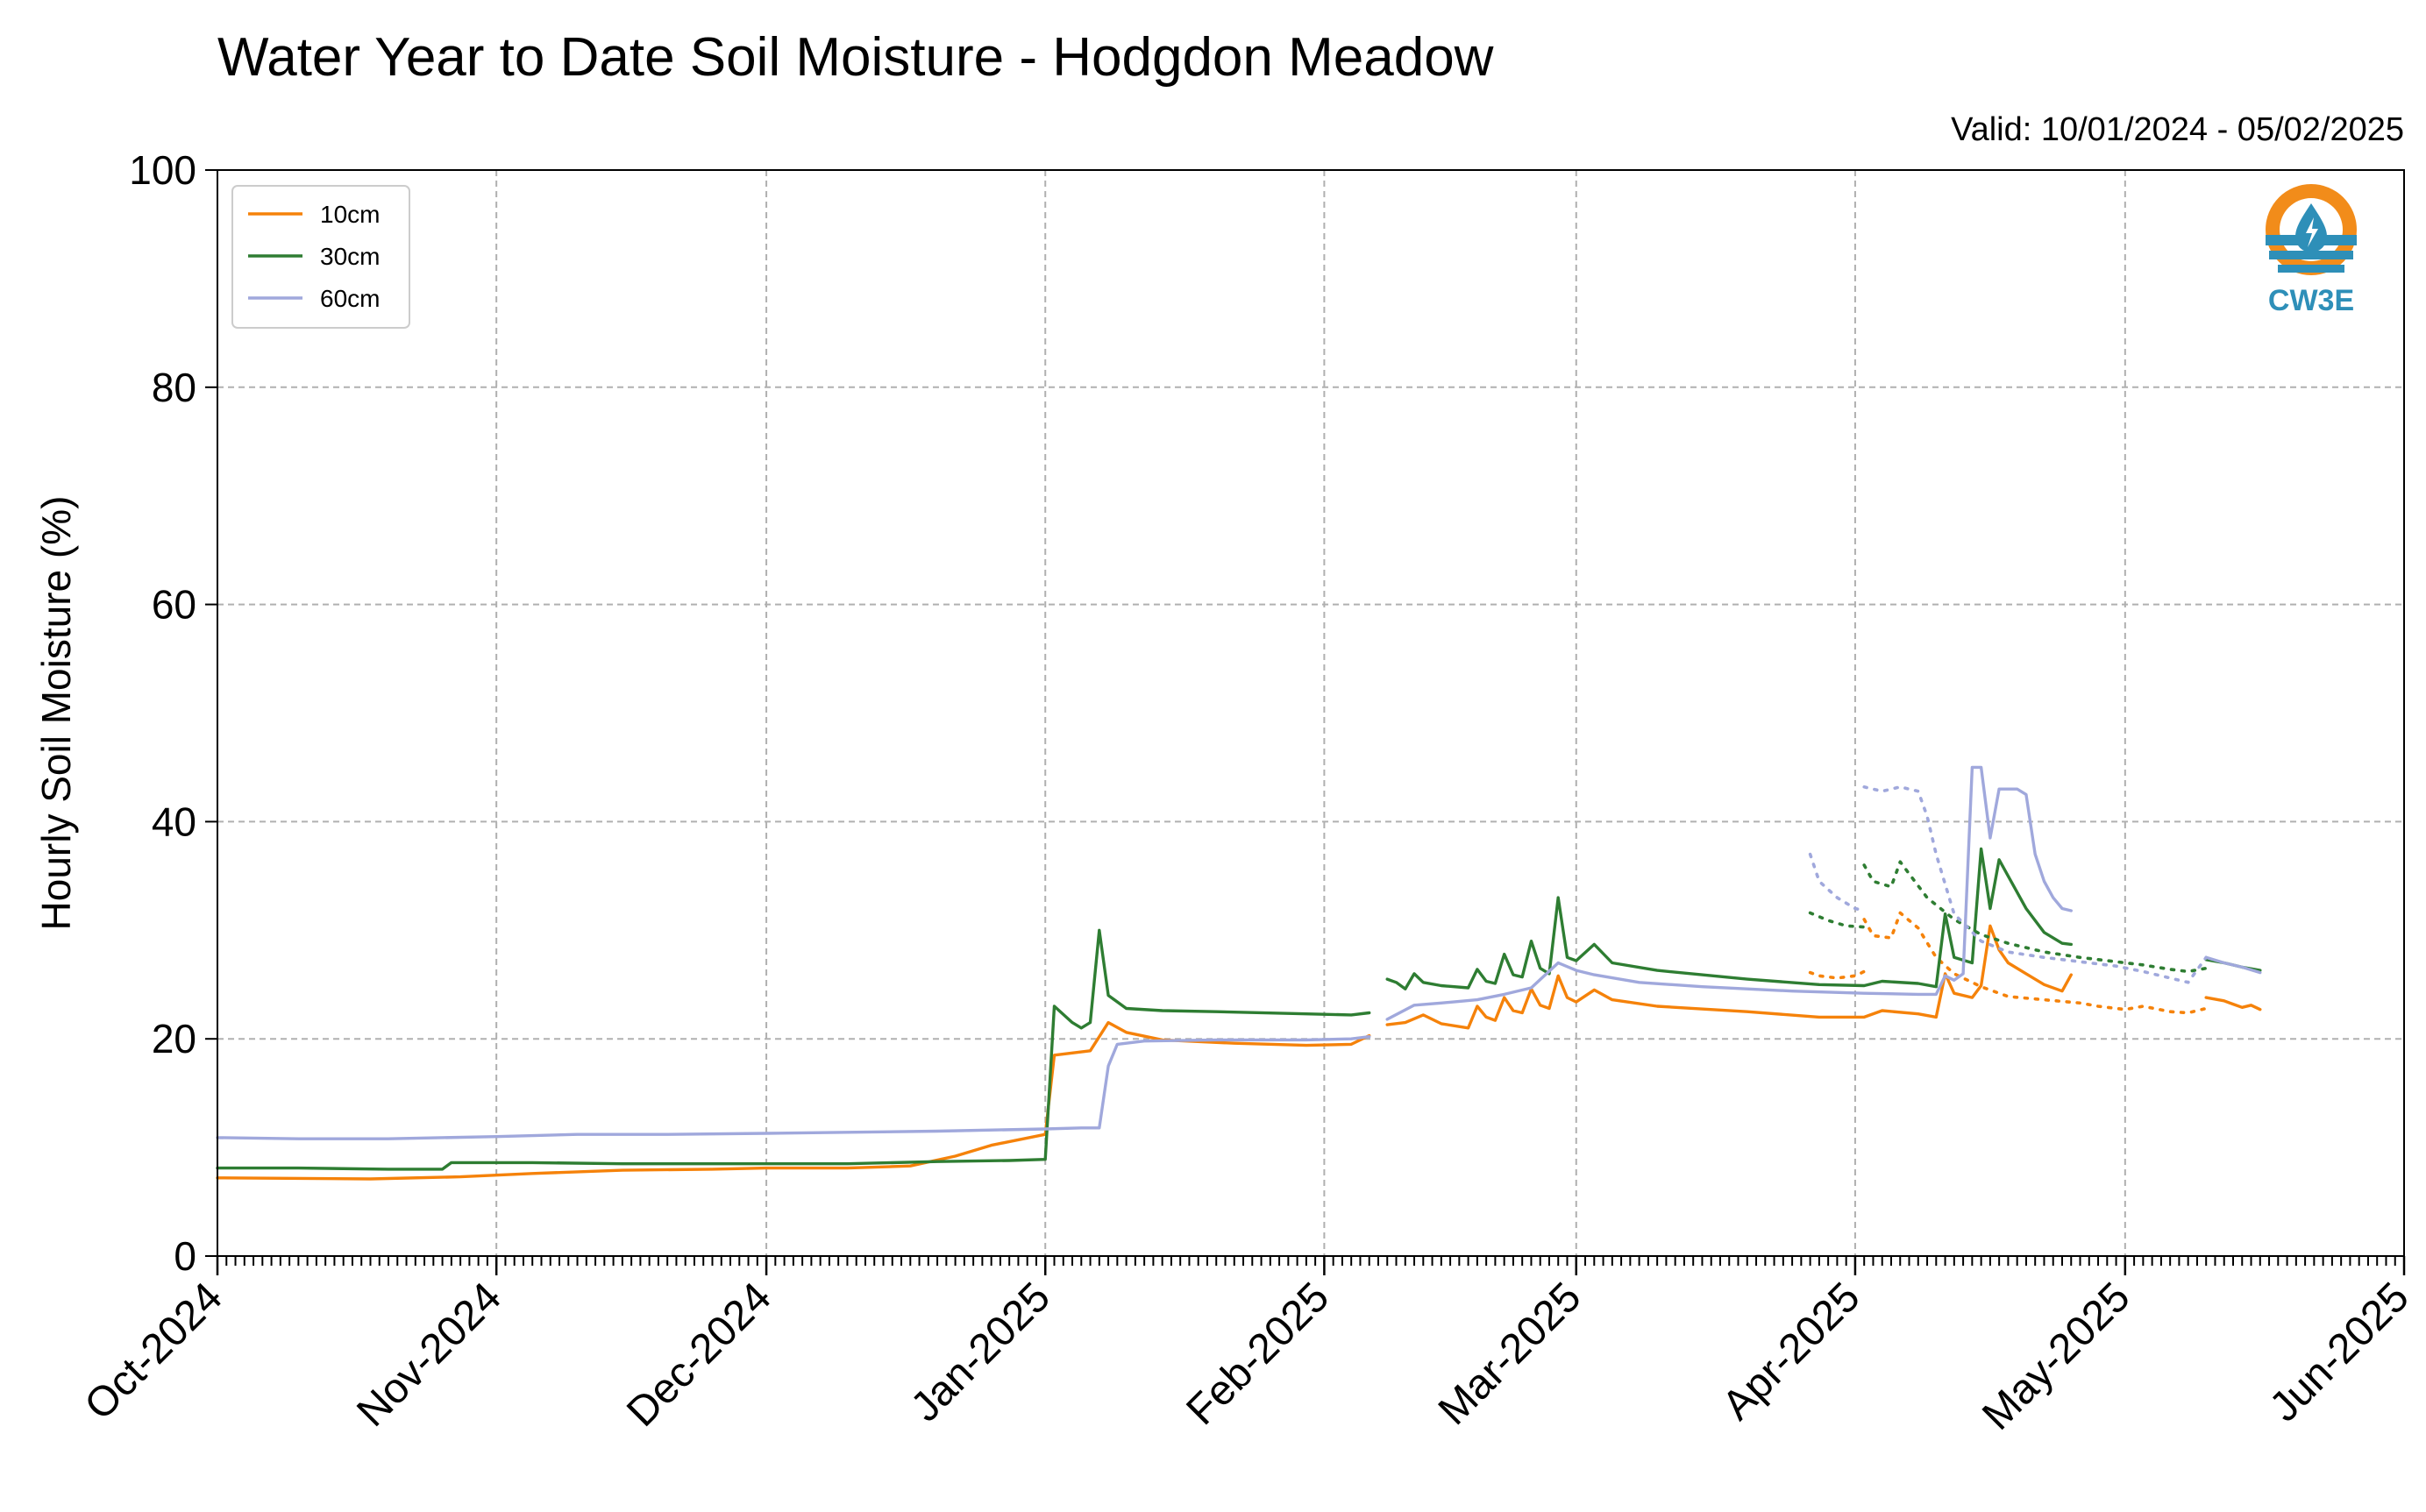  Describe the element at coordinates (162, 170) in the screenshot. I see `y-tick-label: 100` at that location.